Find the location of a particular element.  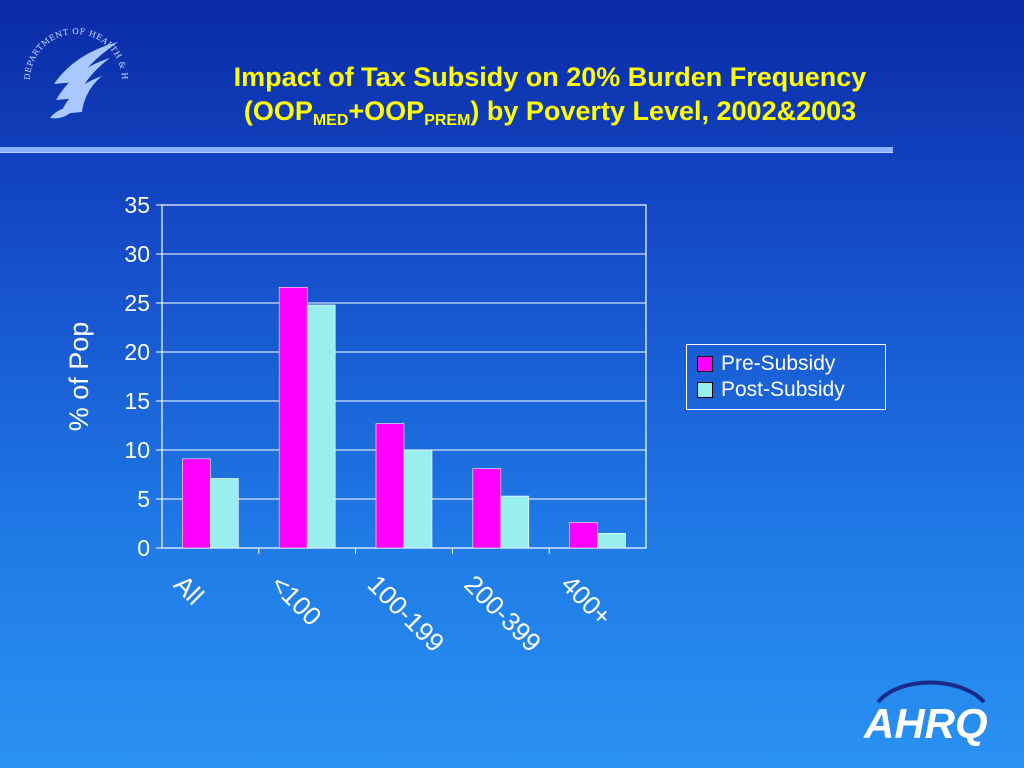

title-oop-1: (OOP is located at coordinates (278, 111).